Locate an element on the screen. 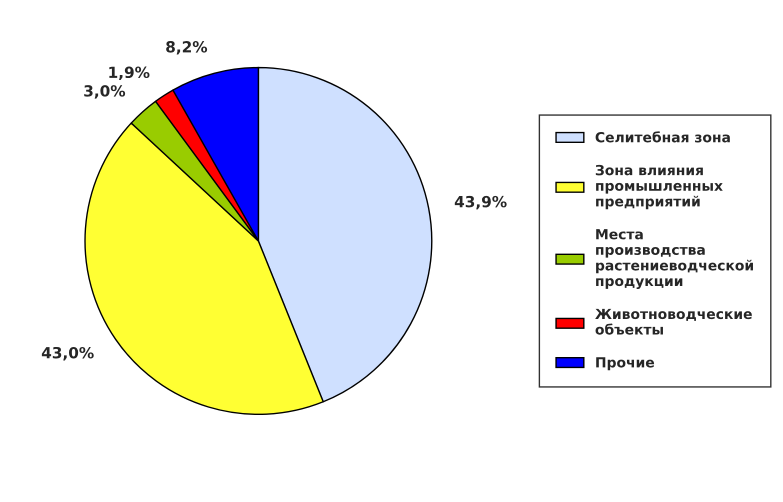 Image resolution: width=783 pixels, height=502 pixels. legend-label: Зона влияния промышленных предприятий is located at coordinates (659, 187).